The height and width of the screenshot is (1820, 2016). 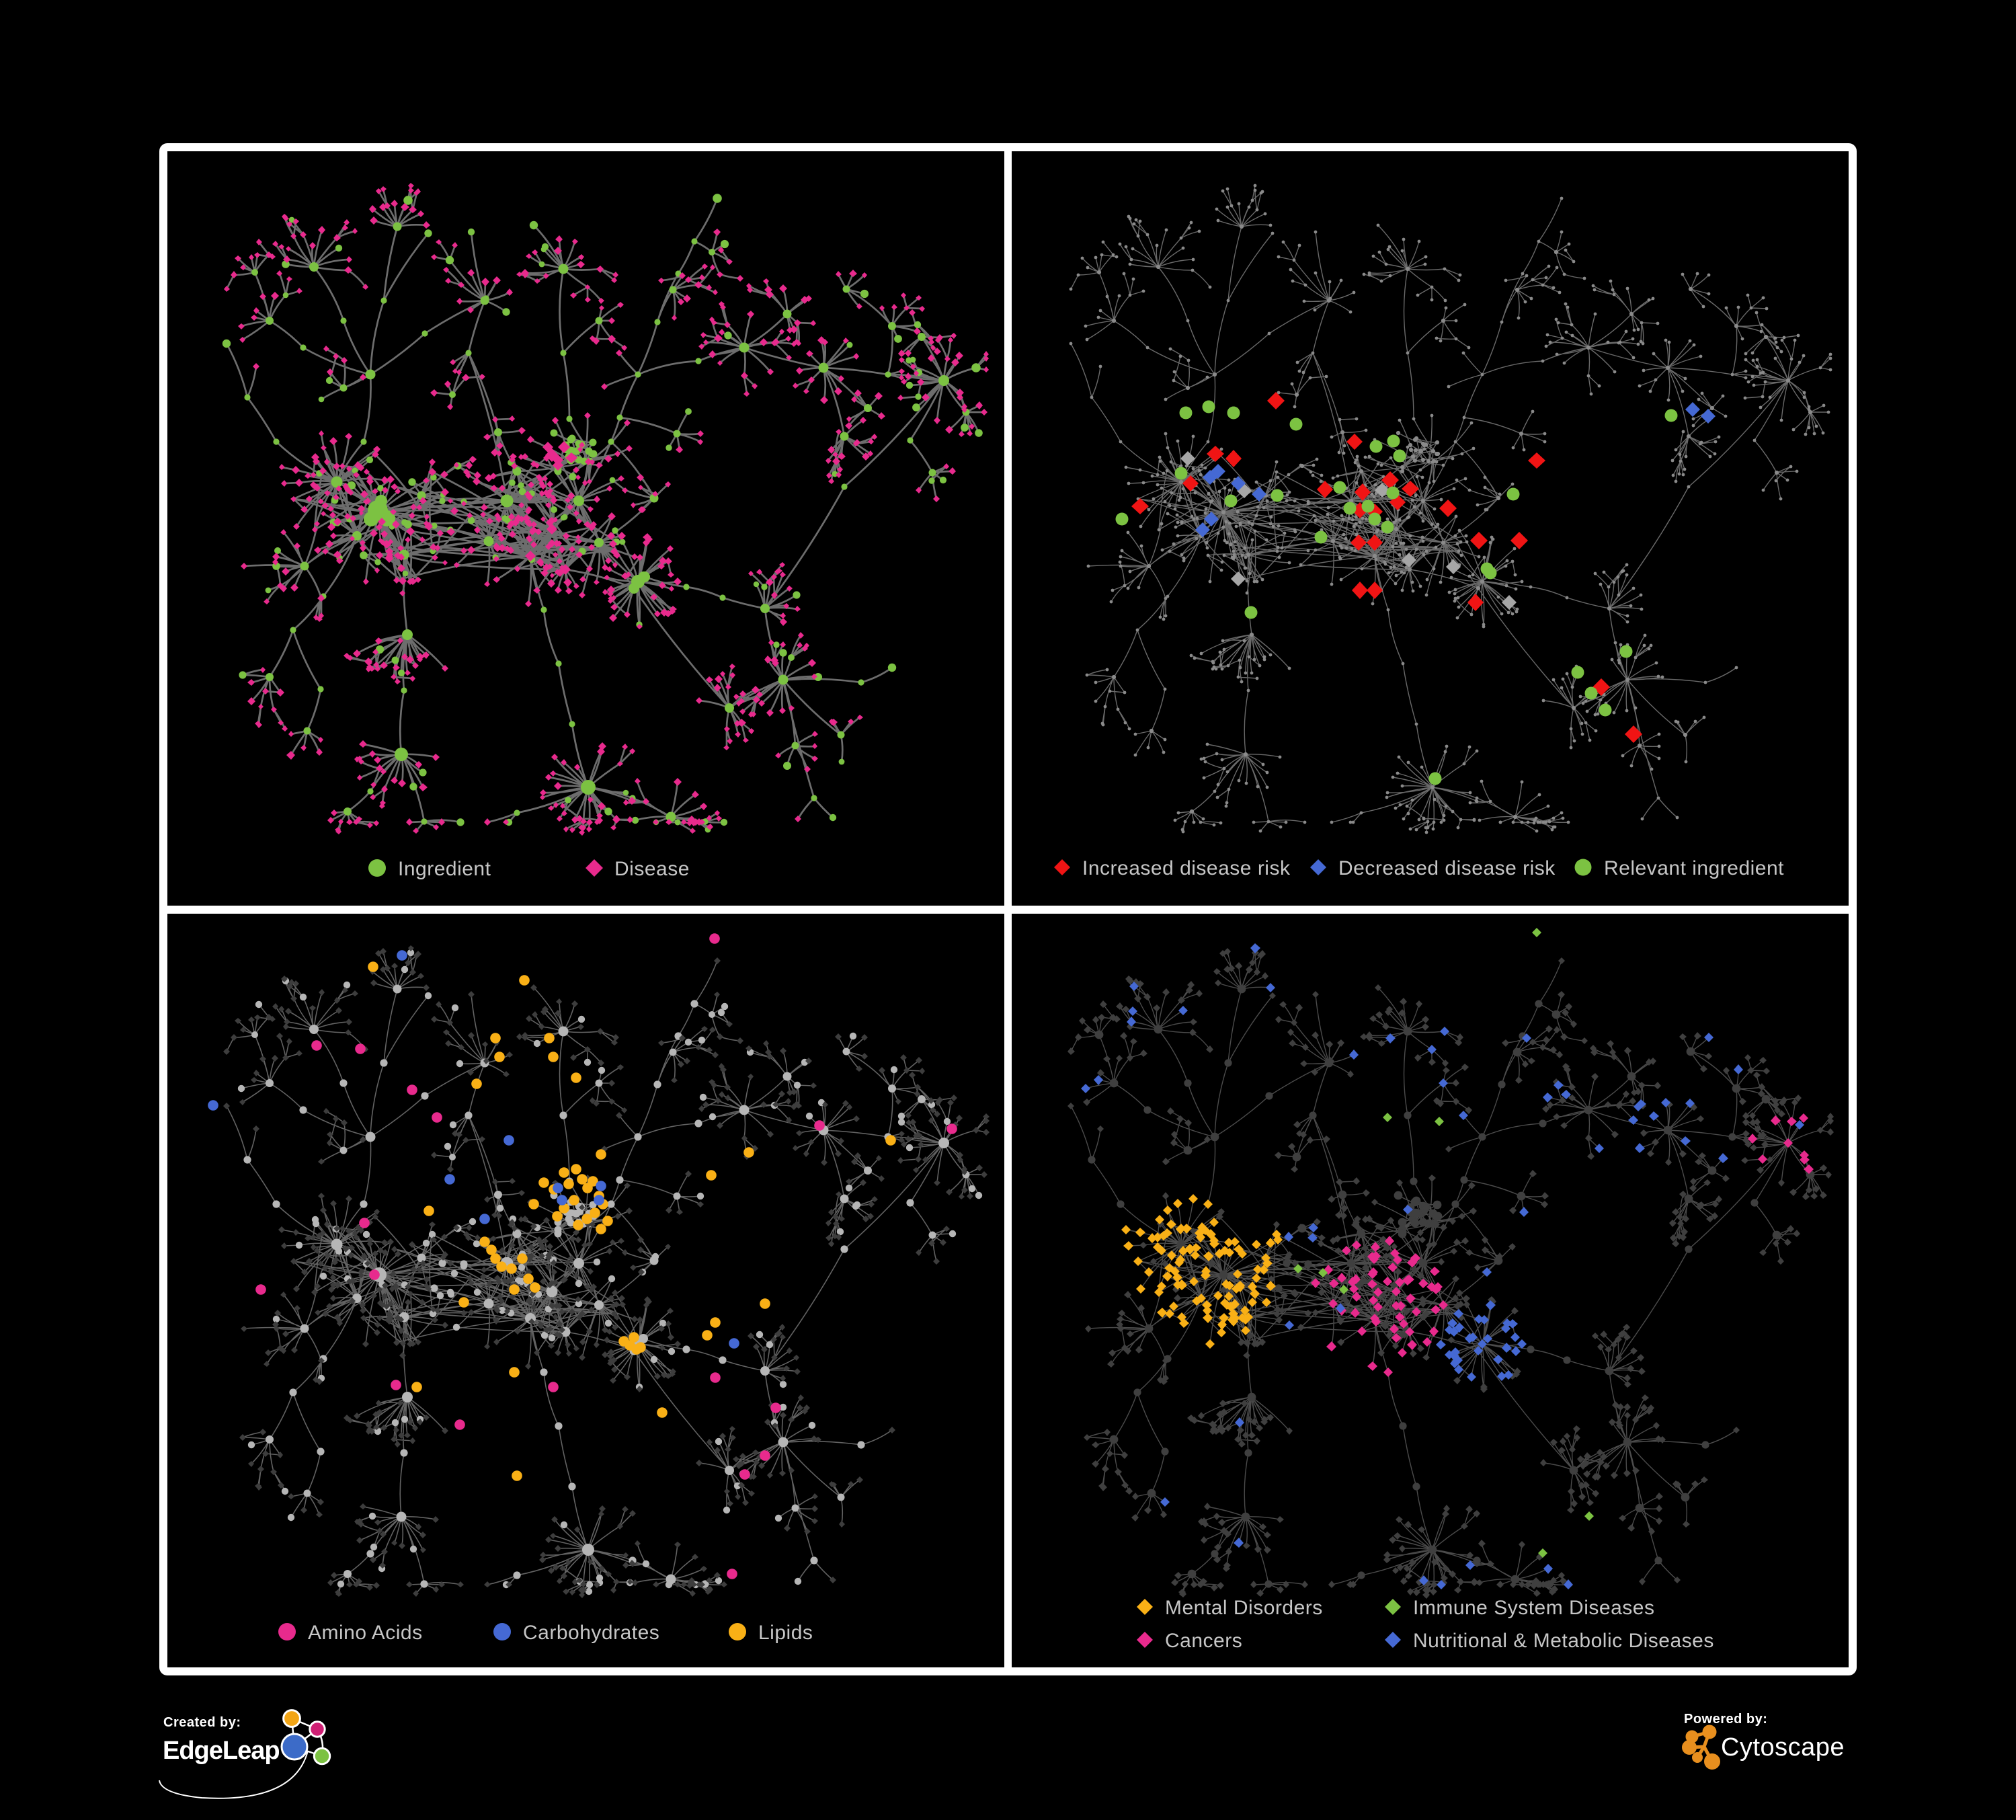 I want to click on svg-text: Created by:, so click(x=202, y=1722).